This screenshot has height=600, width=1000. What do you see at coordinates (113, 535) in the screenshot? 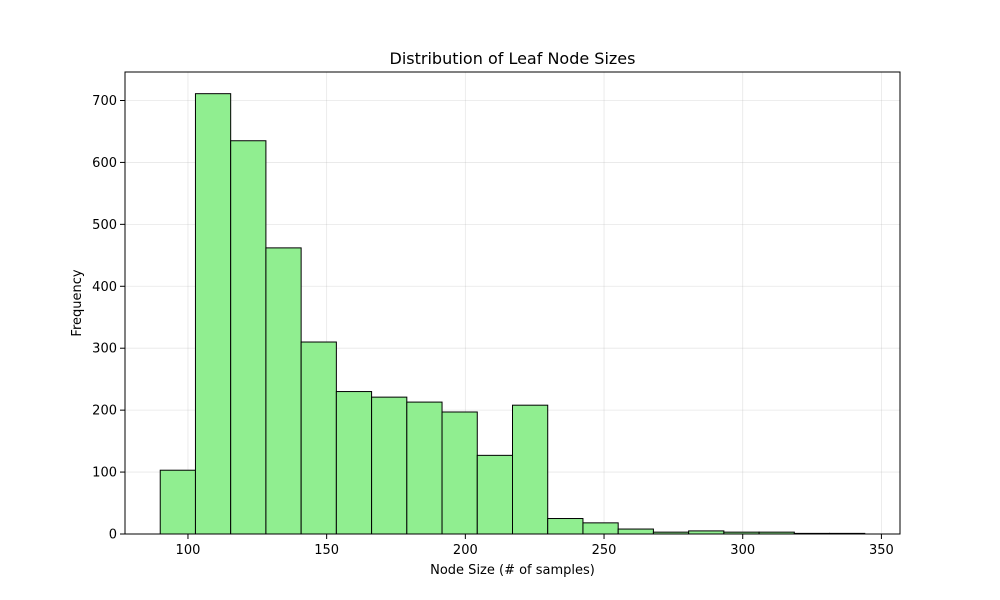
I see `y-tick-label: 0` at bounding box center [113, 535].